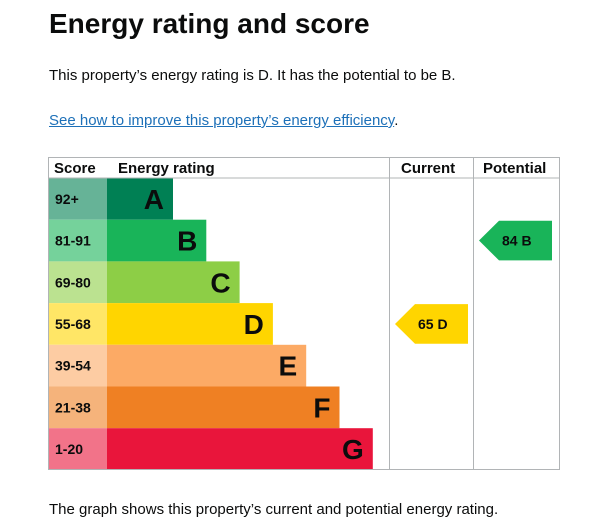 This screenshot has height=523, width=600. I want to click on score-range-a: 92+, so click(67, 199).